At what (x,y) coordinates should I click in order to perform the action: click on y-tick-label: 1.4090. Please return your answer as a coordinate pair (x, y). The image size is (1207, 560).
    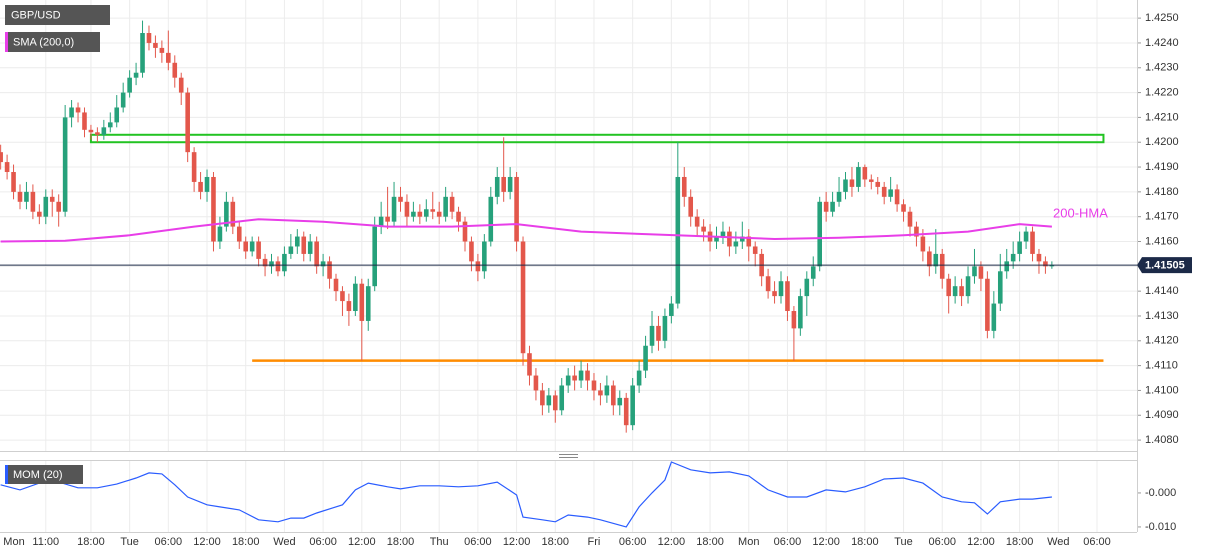
    Looking at the image, I should click on (1162, 415).